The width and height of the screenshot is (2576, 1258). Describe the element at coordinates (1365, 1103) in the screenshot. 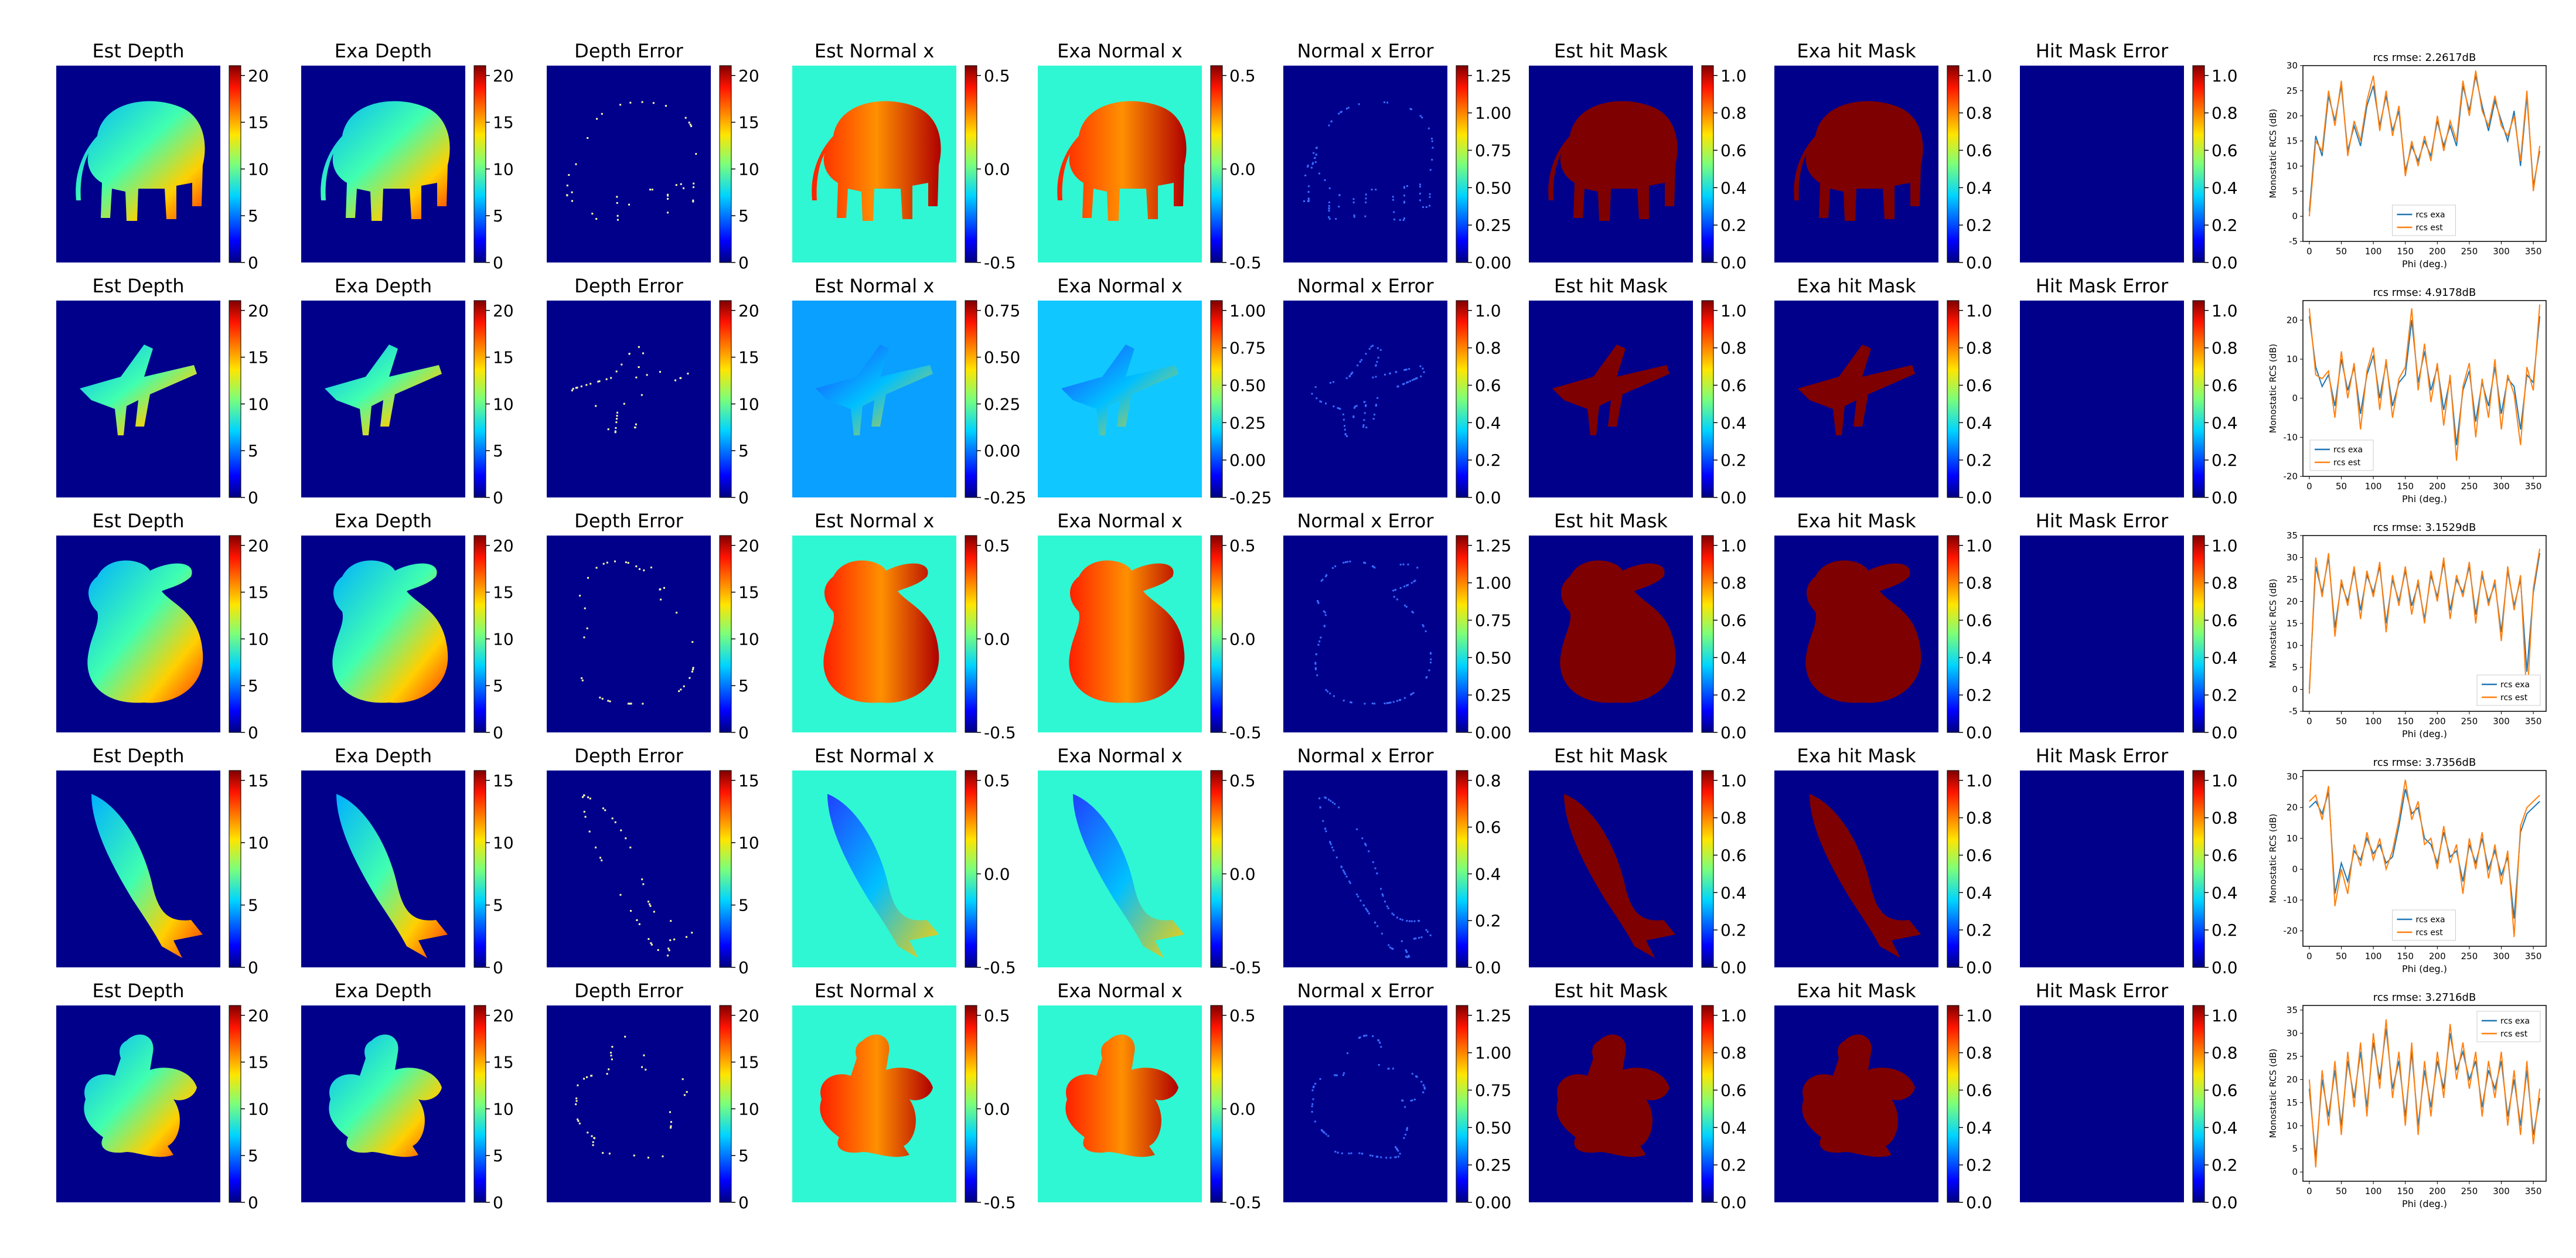

I see `image-background` at that location.